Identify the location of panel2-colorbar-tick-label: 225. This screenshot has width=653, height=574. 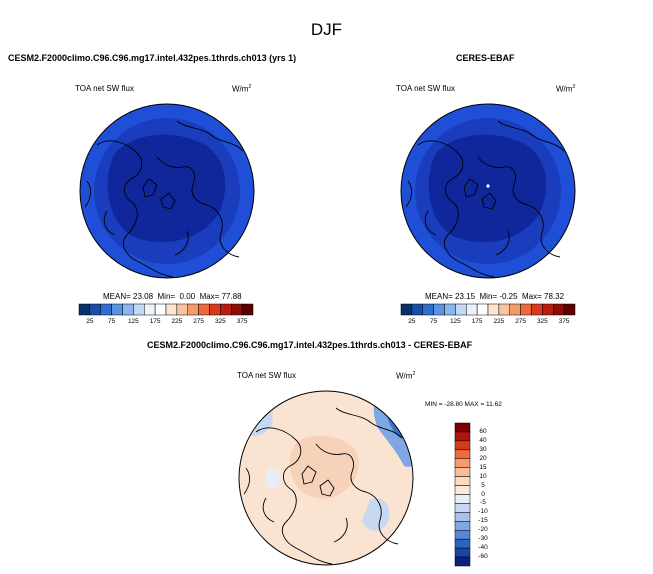
(499, 321).